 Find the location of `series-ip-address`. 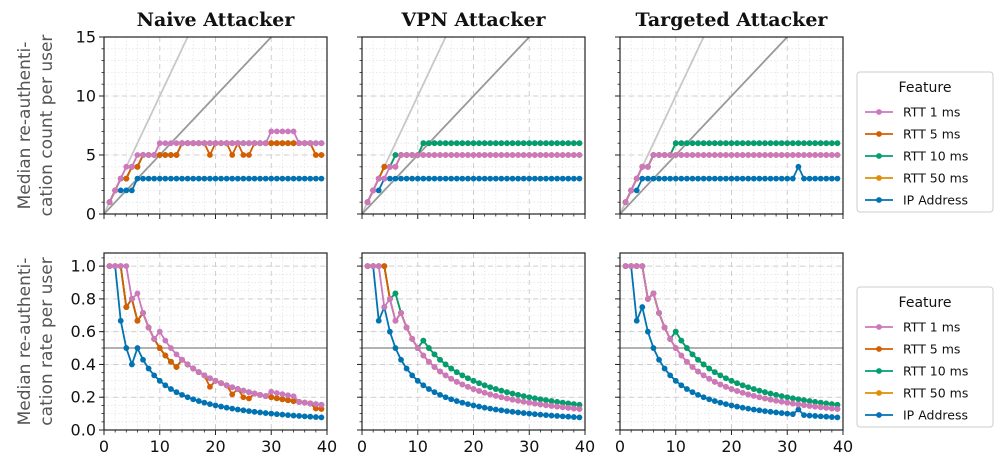

series-ip-address is located at coordinates (473, 342).